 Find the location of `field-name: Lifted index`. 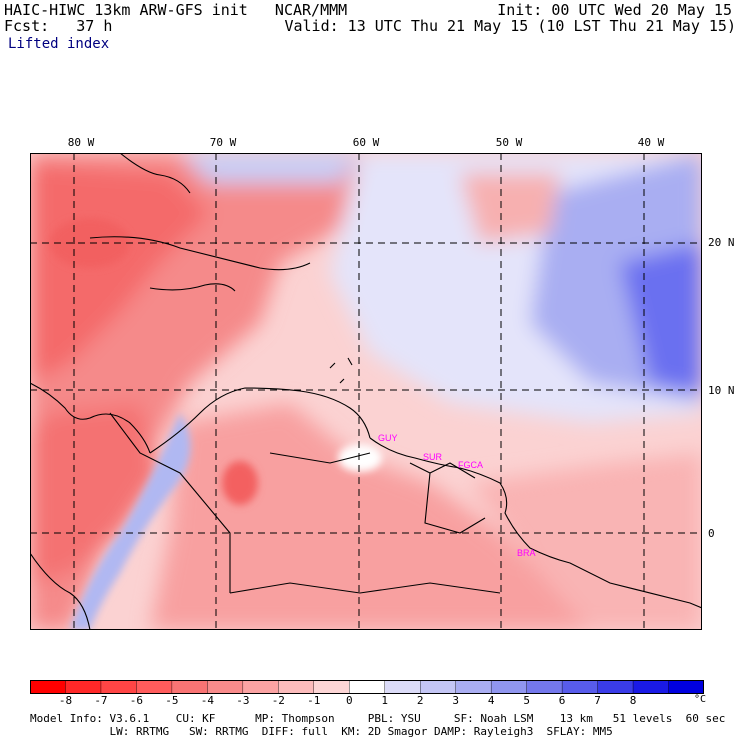

field-name: Lifted index is located at coordinates (59, 44).